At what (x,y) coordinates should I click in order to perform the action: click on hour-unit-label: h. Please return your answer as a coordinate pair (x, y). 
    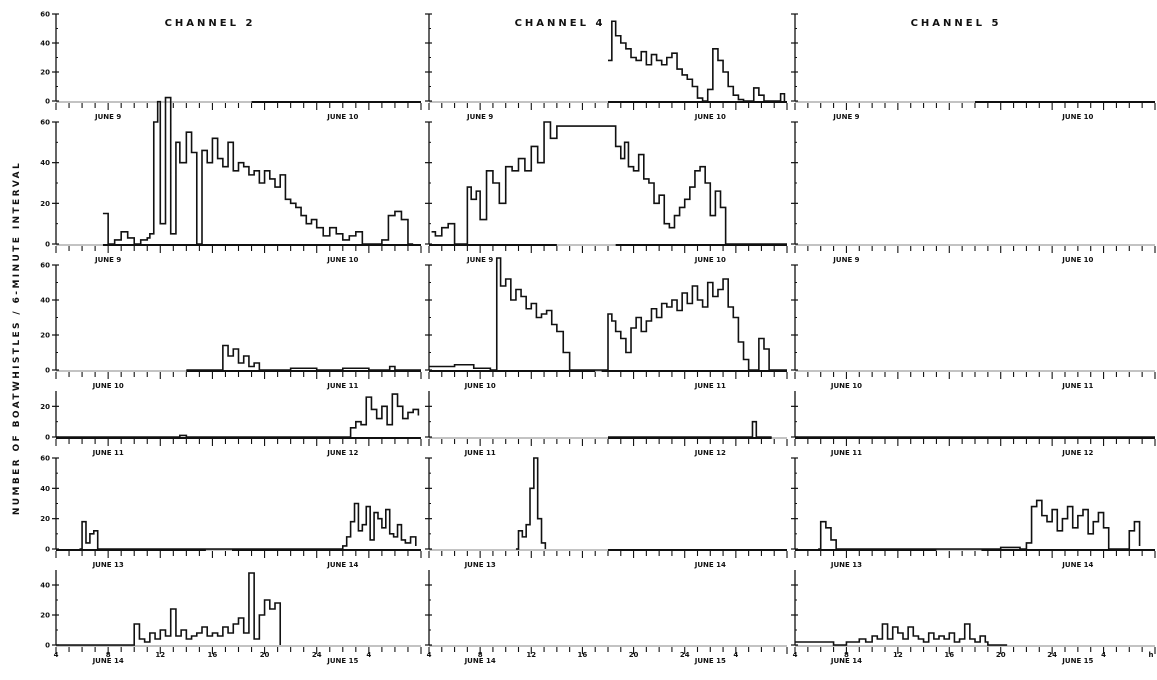
    Looking at the image, I should click on (1151, 655).